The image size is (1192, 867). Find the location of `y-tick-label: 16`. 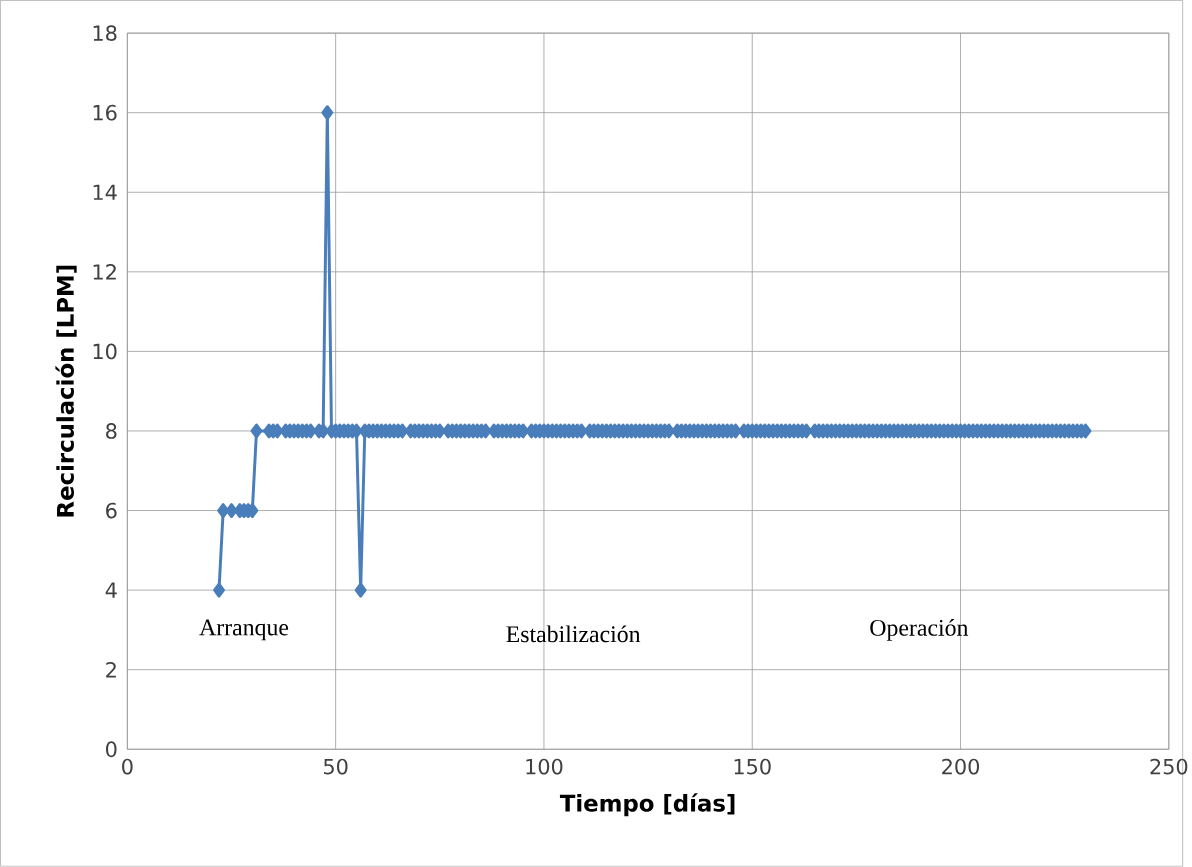

y-tick-label: 16 is located at coordinates (105, 112).